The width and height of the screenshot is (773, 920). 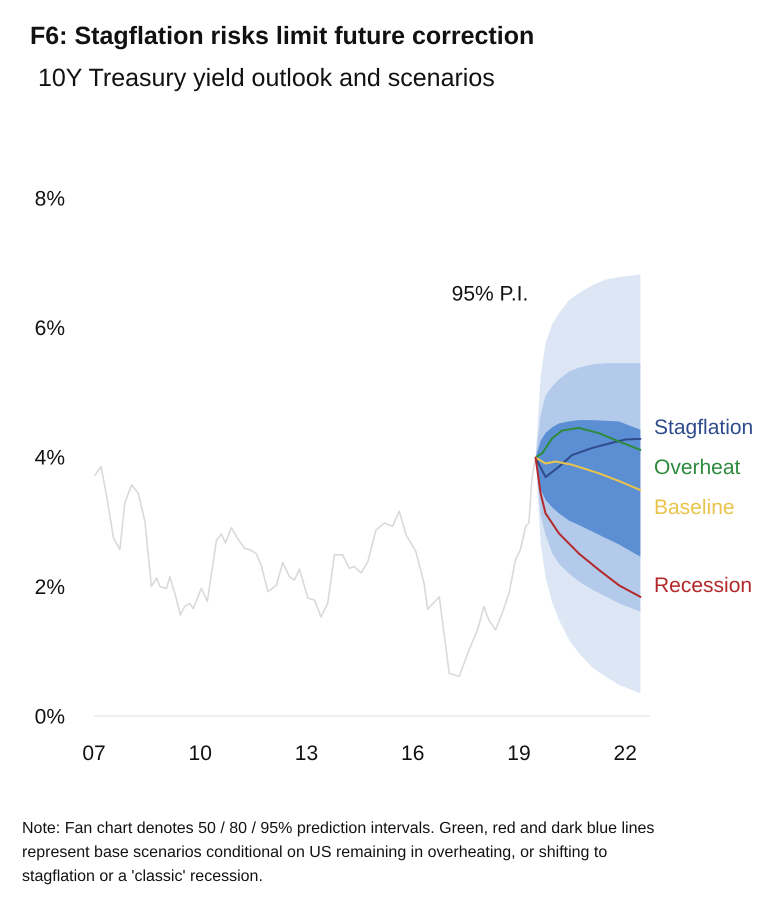 What do you see at coordinates (49, 716) in the screenshot?
I see `y-tick-label: 0%` at bounding box center [49, 716].